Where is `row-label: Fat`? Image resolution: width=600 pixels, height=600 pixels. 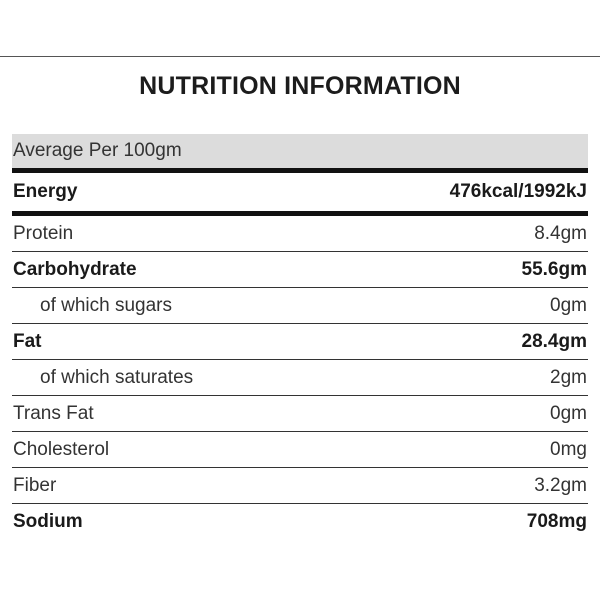
row-label: Fat is located at coordinates (27, 341).